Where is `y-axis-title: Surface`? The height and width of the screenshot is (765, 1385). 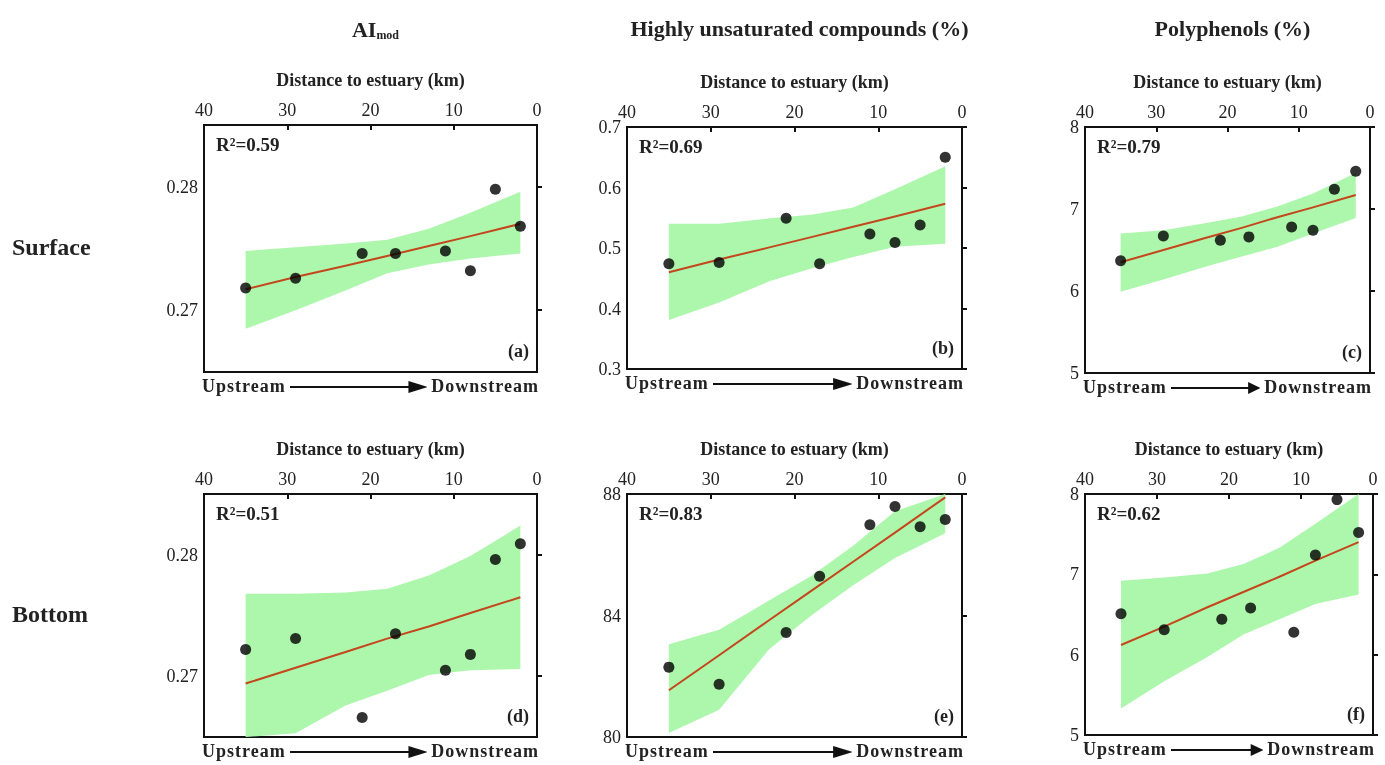
y-axis-title: Surface is located at coordinates (51, 246).